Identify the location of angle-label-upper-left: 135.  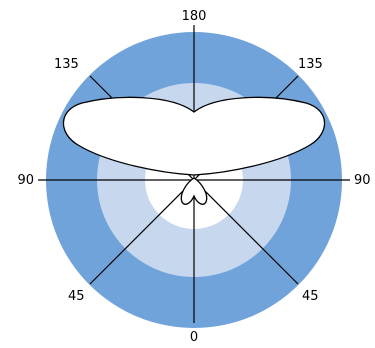
(66, 64).